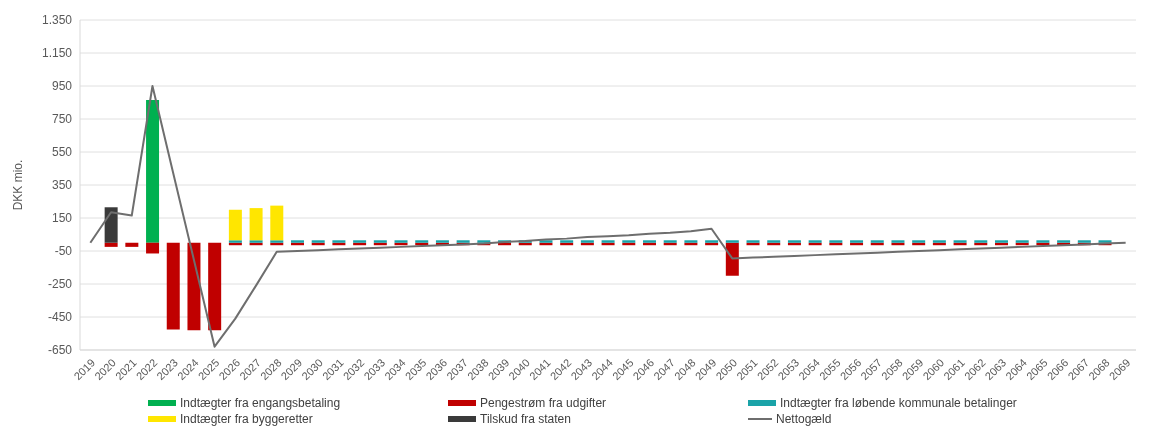 The image size is (1152, 441). I want to click on y-tick-label: 150, so click(62, 218).